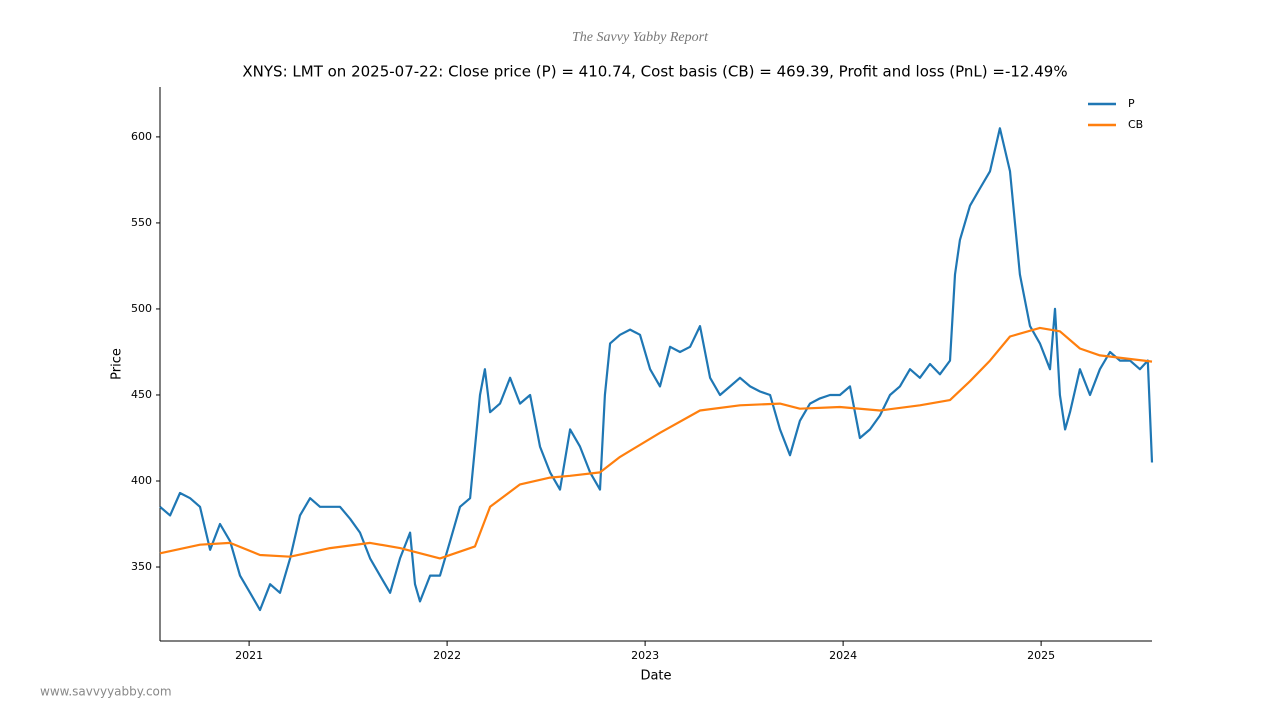  Describe the element at coordinates (645, 655) in the screenshot. I see `x-tick-label: 2023` at that location.